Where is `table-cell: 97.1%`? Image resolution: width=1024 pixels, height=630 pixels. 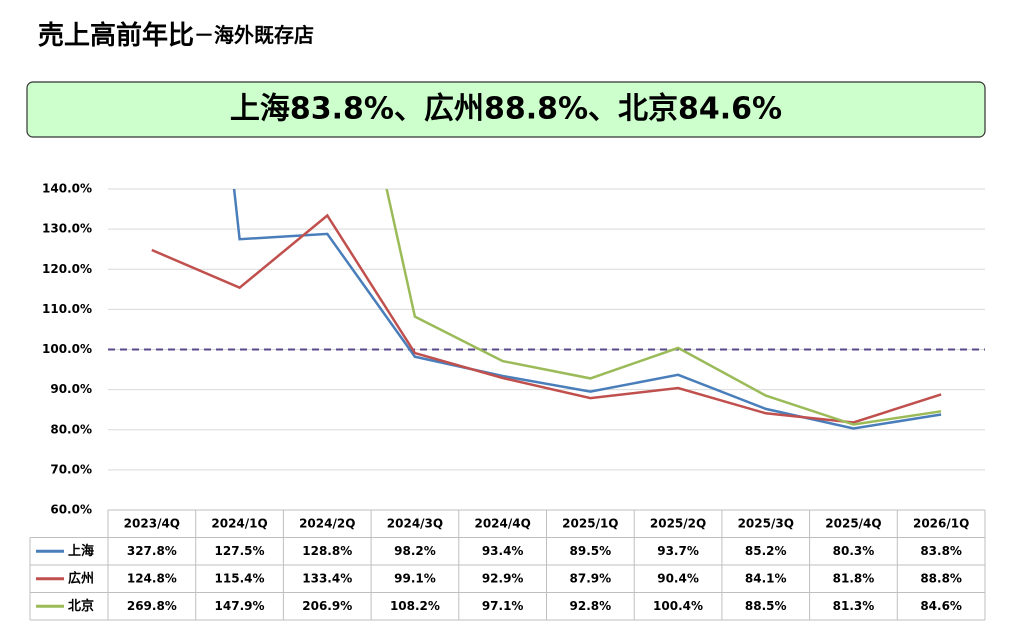
table-cell: 97.1% is located at coordinates (503, 606).